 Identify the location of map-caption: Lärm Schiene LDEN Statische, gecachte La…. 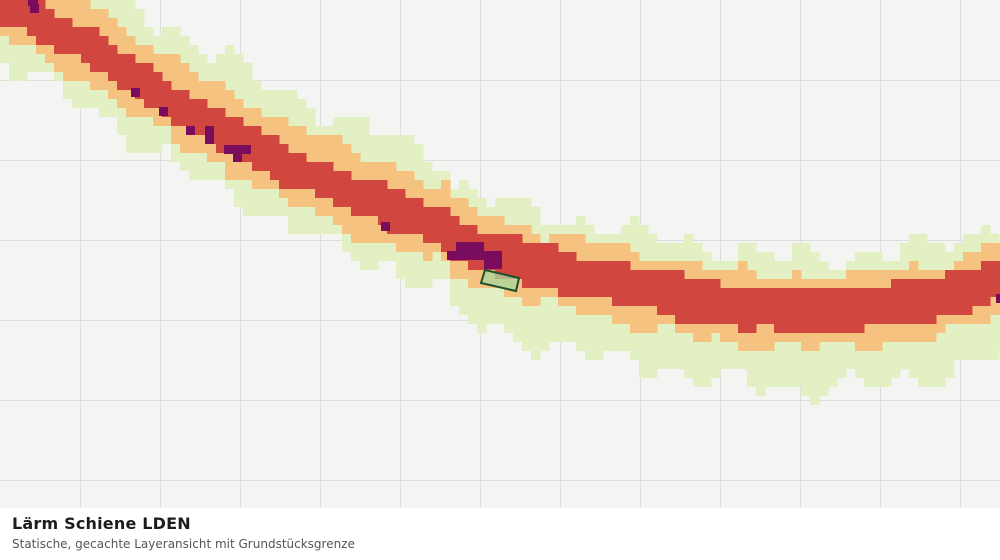
(500, 534).